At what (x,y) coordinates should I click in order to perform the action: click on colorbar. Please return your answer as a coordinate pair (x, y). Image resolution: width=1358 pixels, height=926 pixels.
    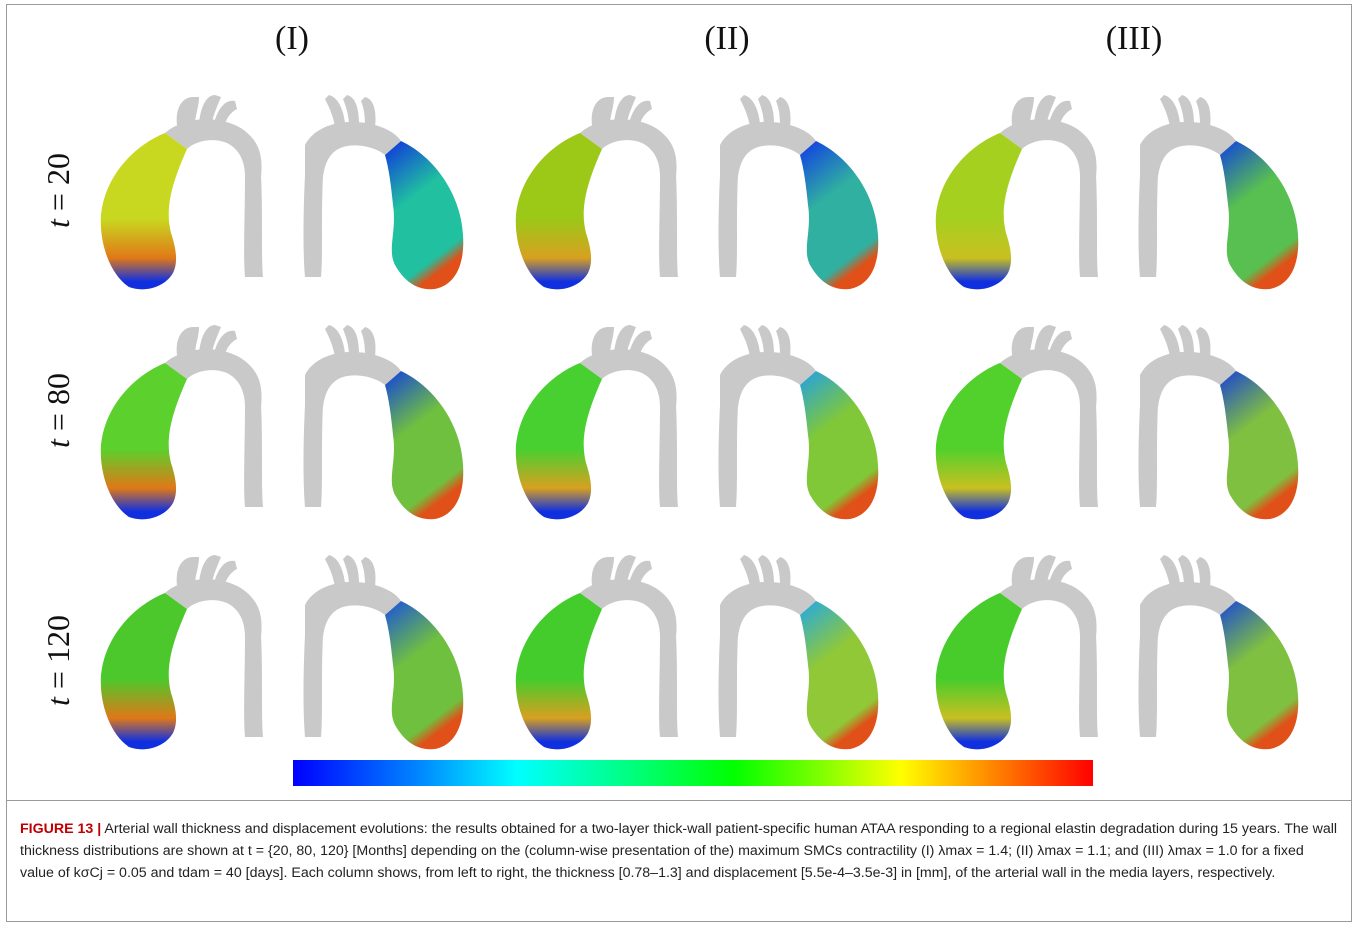
    Looking at the image, I should click on (693, 773).